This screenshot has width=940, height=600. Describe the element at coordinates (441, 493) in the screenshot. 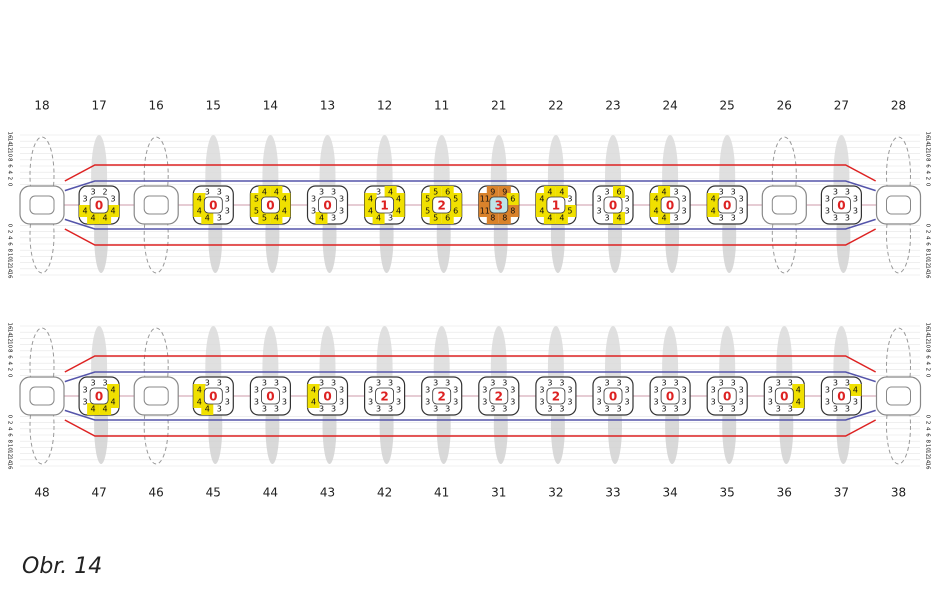

I see `tooth-number: 41` at that location.